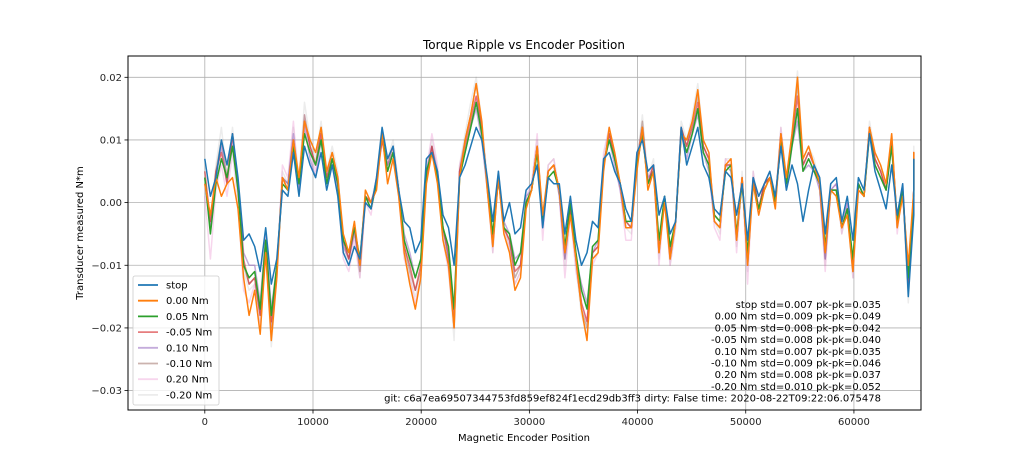 This screenshot has height=461, width=1024. What do you see at coordinates (205, 422) in the screenshot?
I see `x-tick-label: 0` at bounding box center [205, 422].